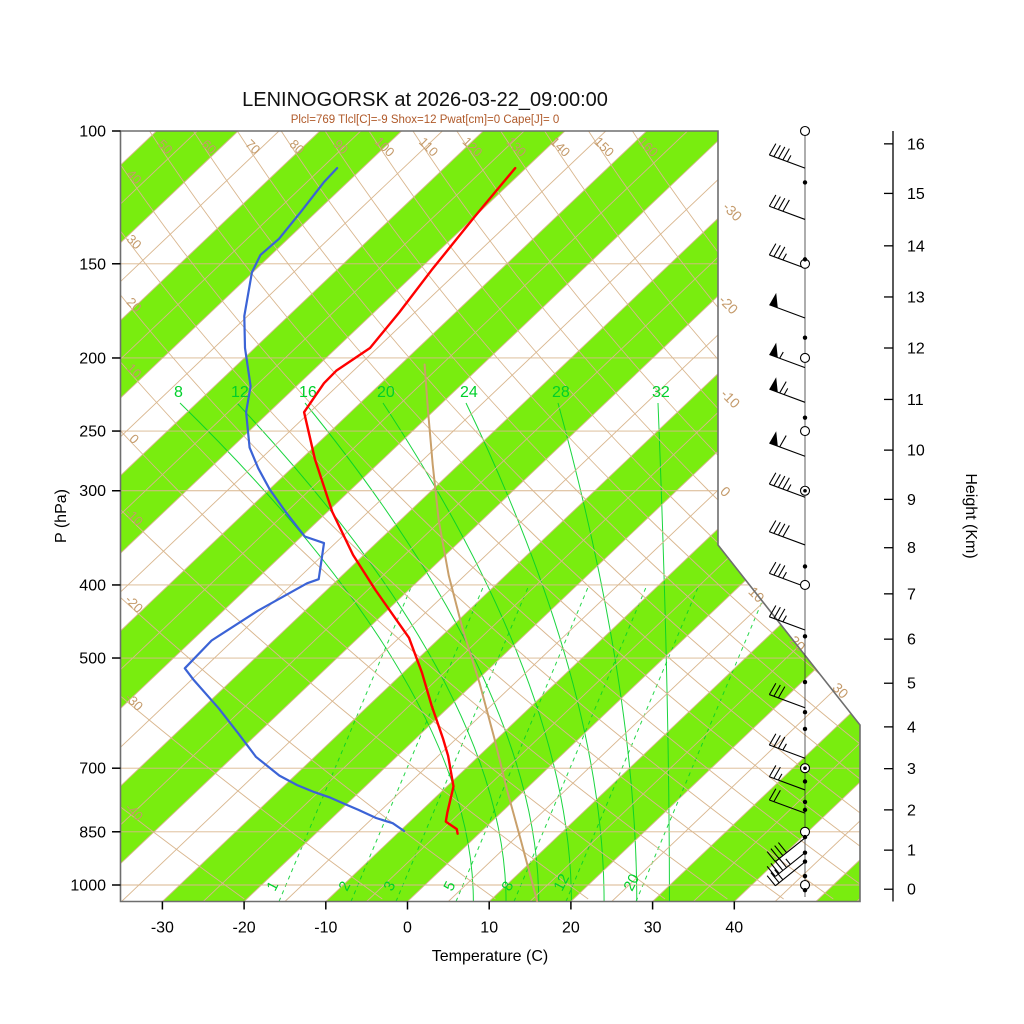 The image size is (1024, 1024). Describe the element at coordinates (734, 928) in the screenshot. I see `temp-tick-label: 40` at that location.